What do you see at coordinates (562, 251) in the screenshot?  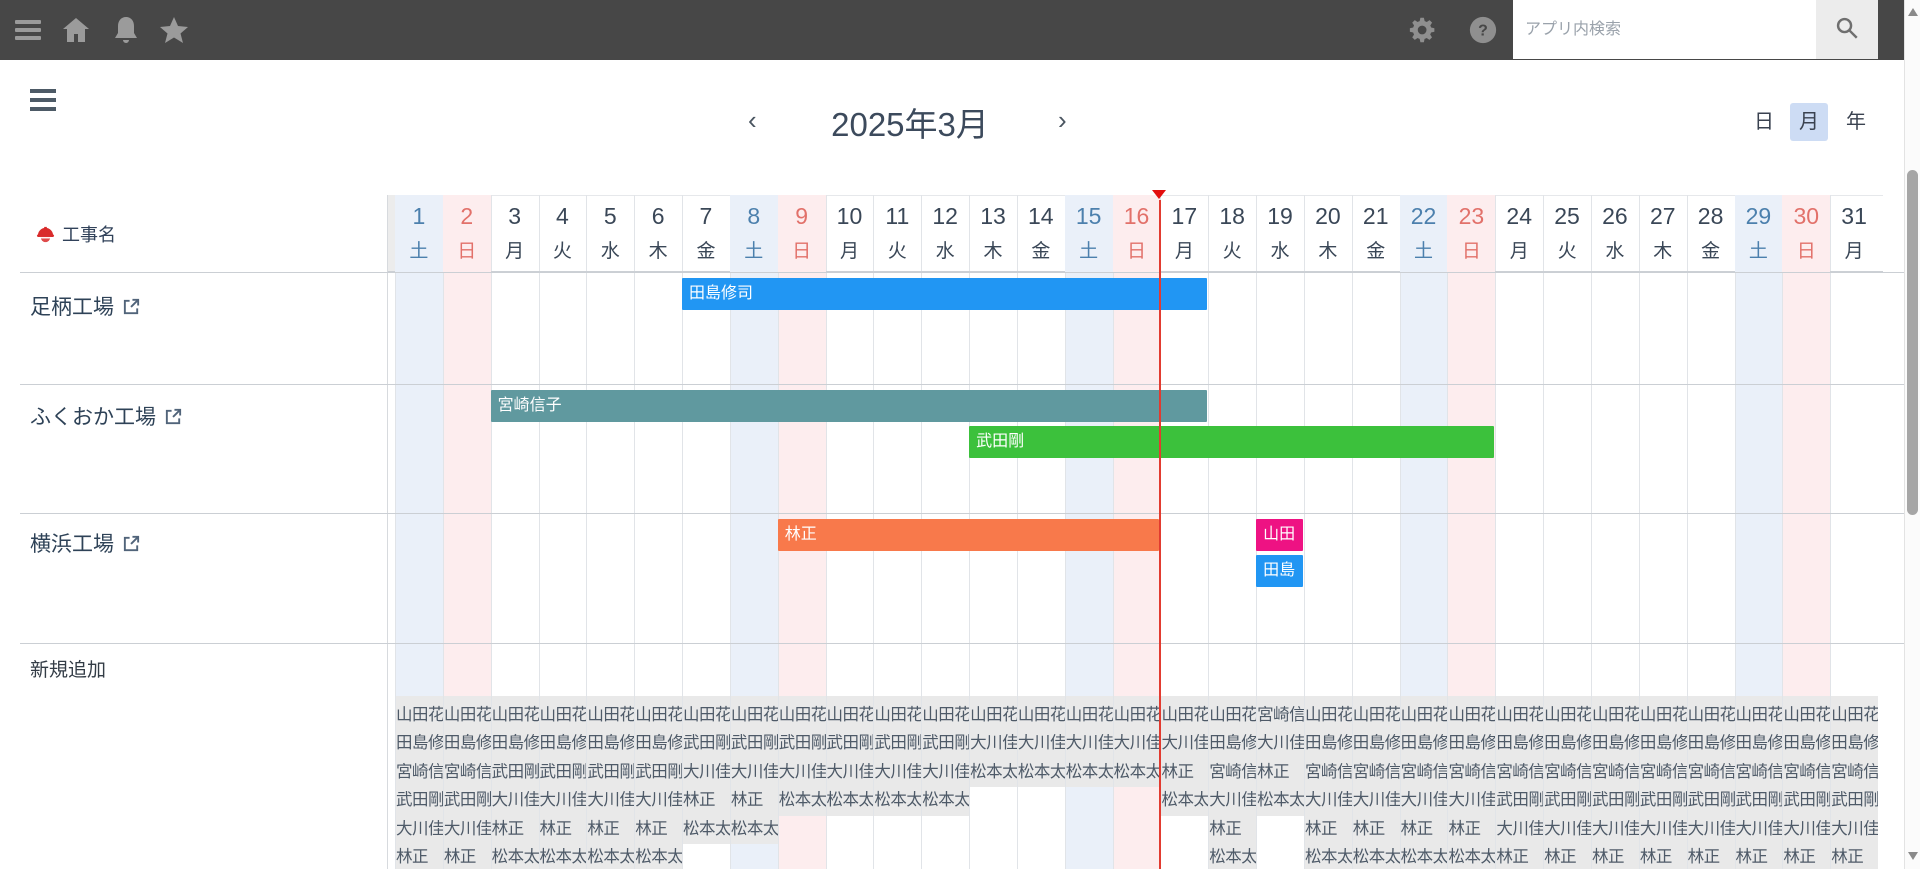 I see `day-weekday-4: 火` at bounding box center [562, 251].